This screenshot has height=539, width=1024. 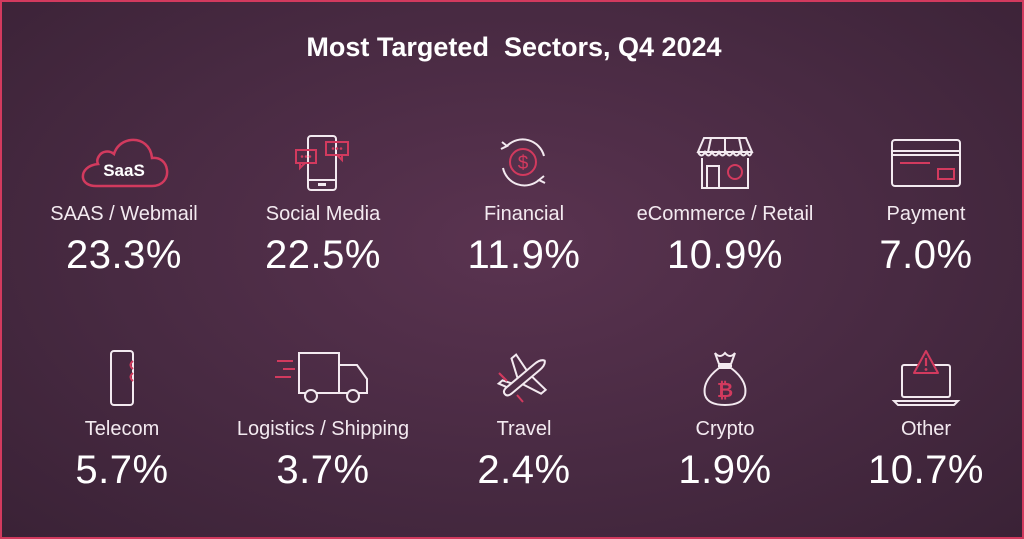 I want to click on laptop-warning-icon, so click(x=926, y=378).